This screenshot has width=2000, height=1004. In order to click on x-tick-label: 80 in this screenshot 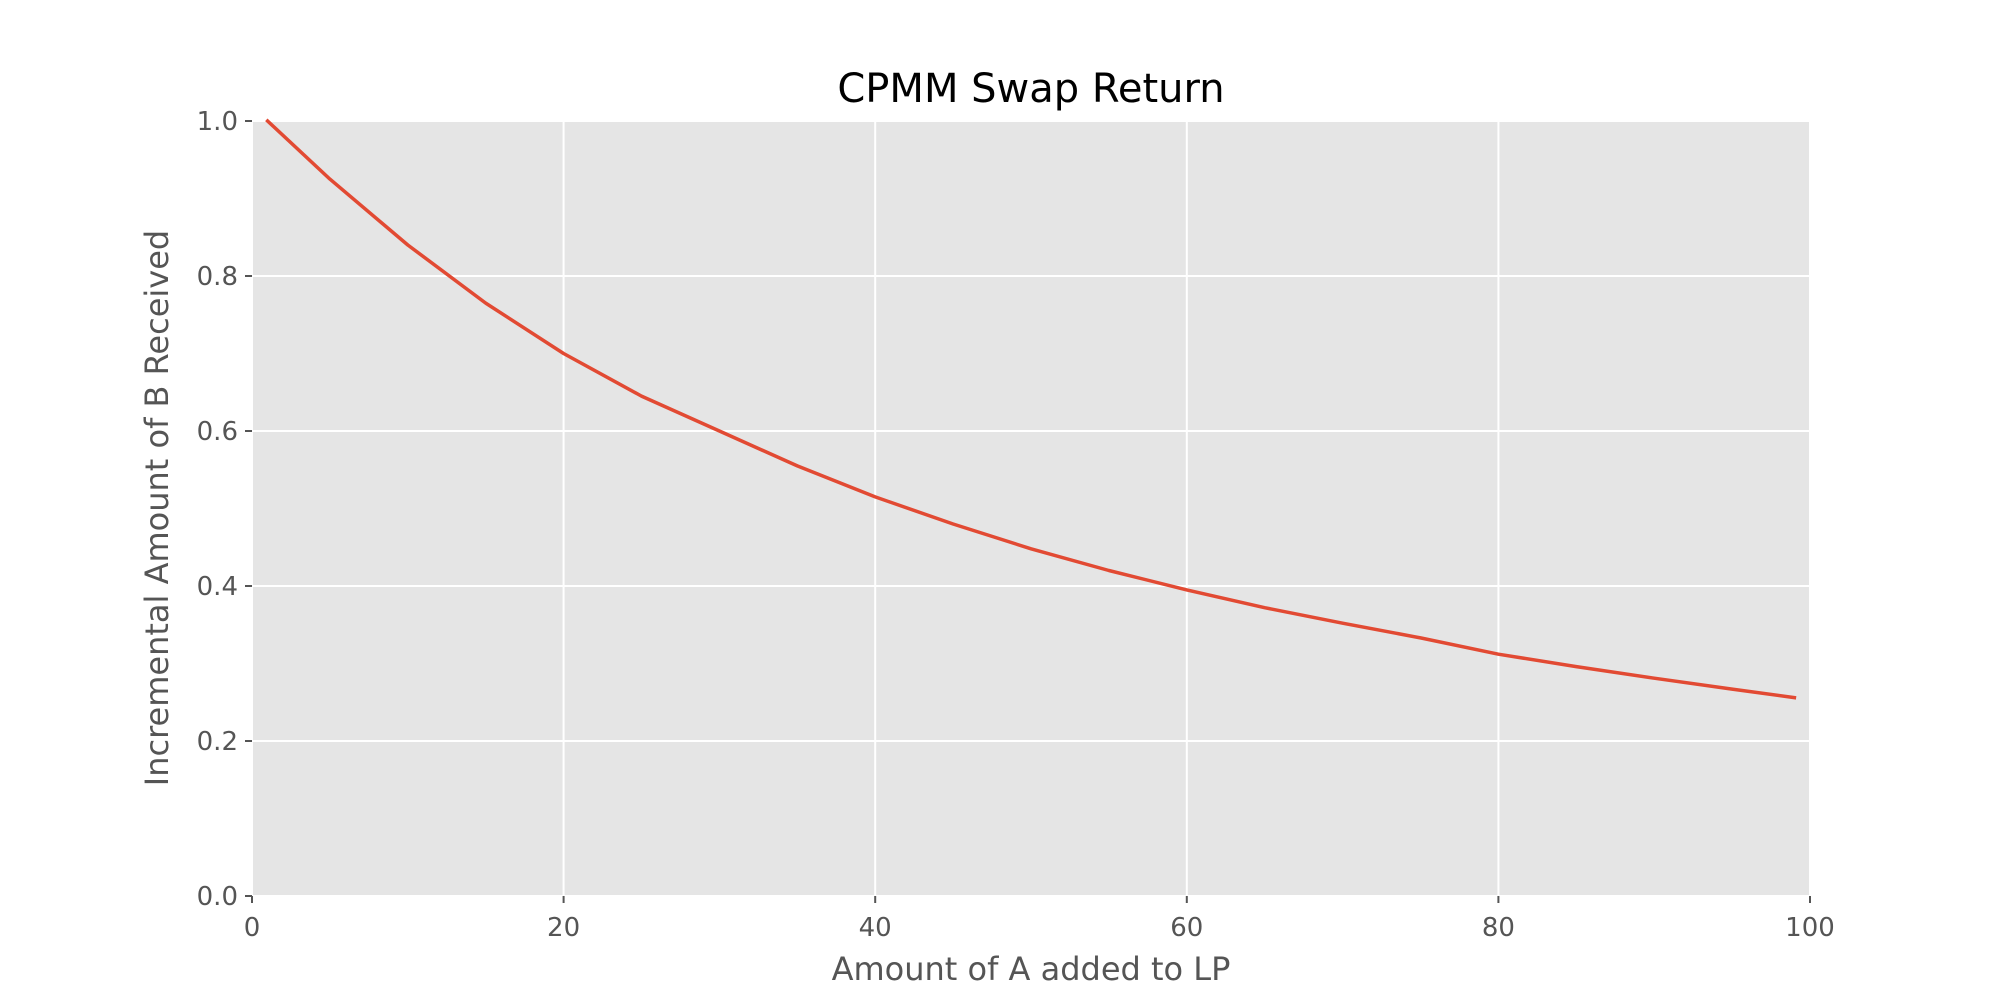, I will do `click(1498, 928)`.